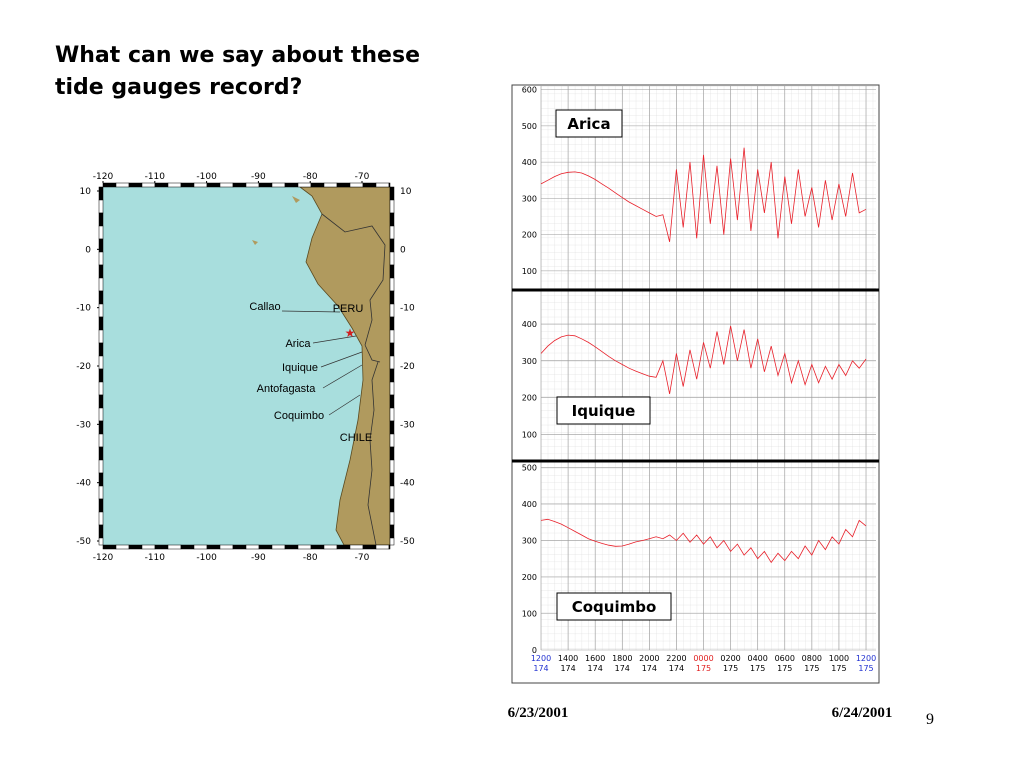  What do you see at coordinates (866, 658) in the screenshot?
I see `x-tick-label: 1200` at bounding box center [866, 658].